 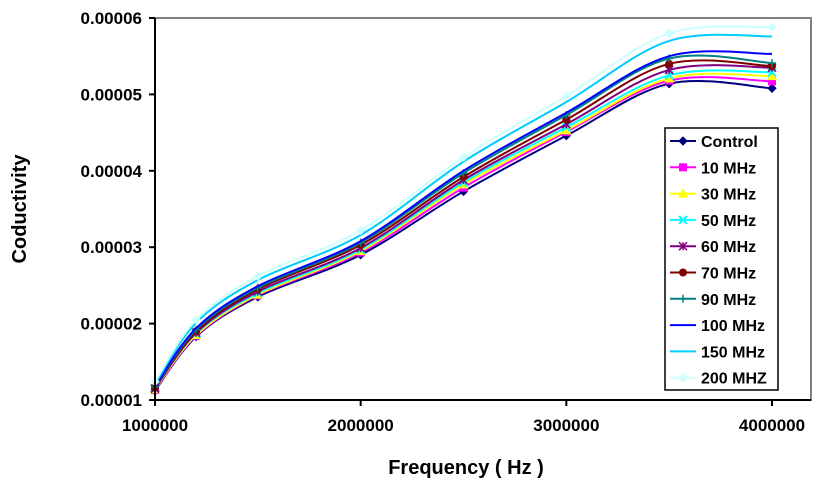 What do you see at coordinates (155, 425) in the screenshot?
I see `x-tick-label: 1000000` at bounding box center [155, 425].